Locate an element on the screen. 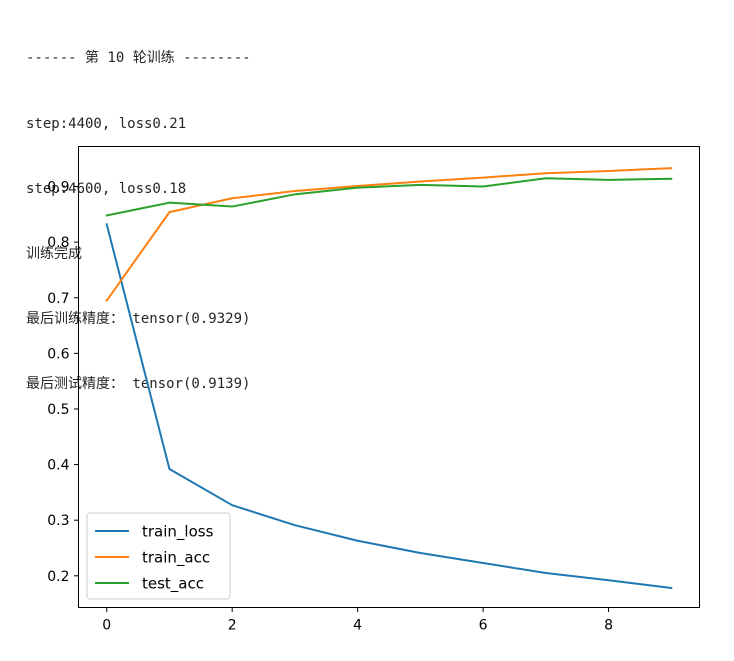 The image size is (734, 661). legend-box is located at coordinates (158, 556).